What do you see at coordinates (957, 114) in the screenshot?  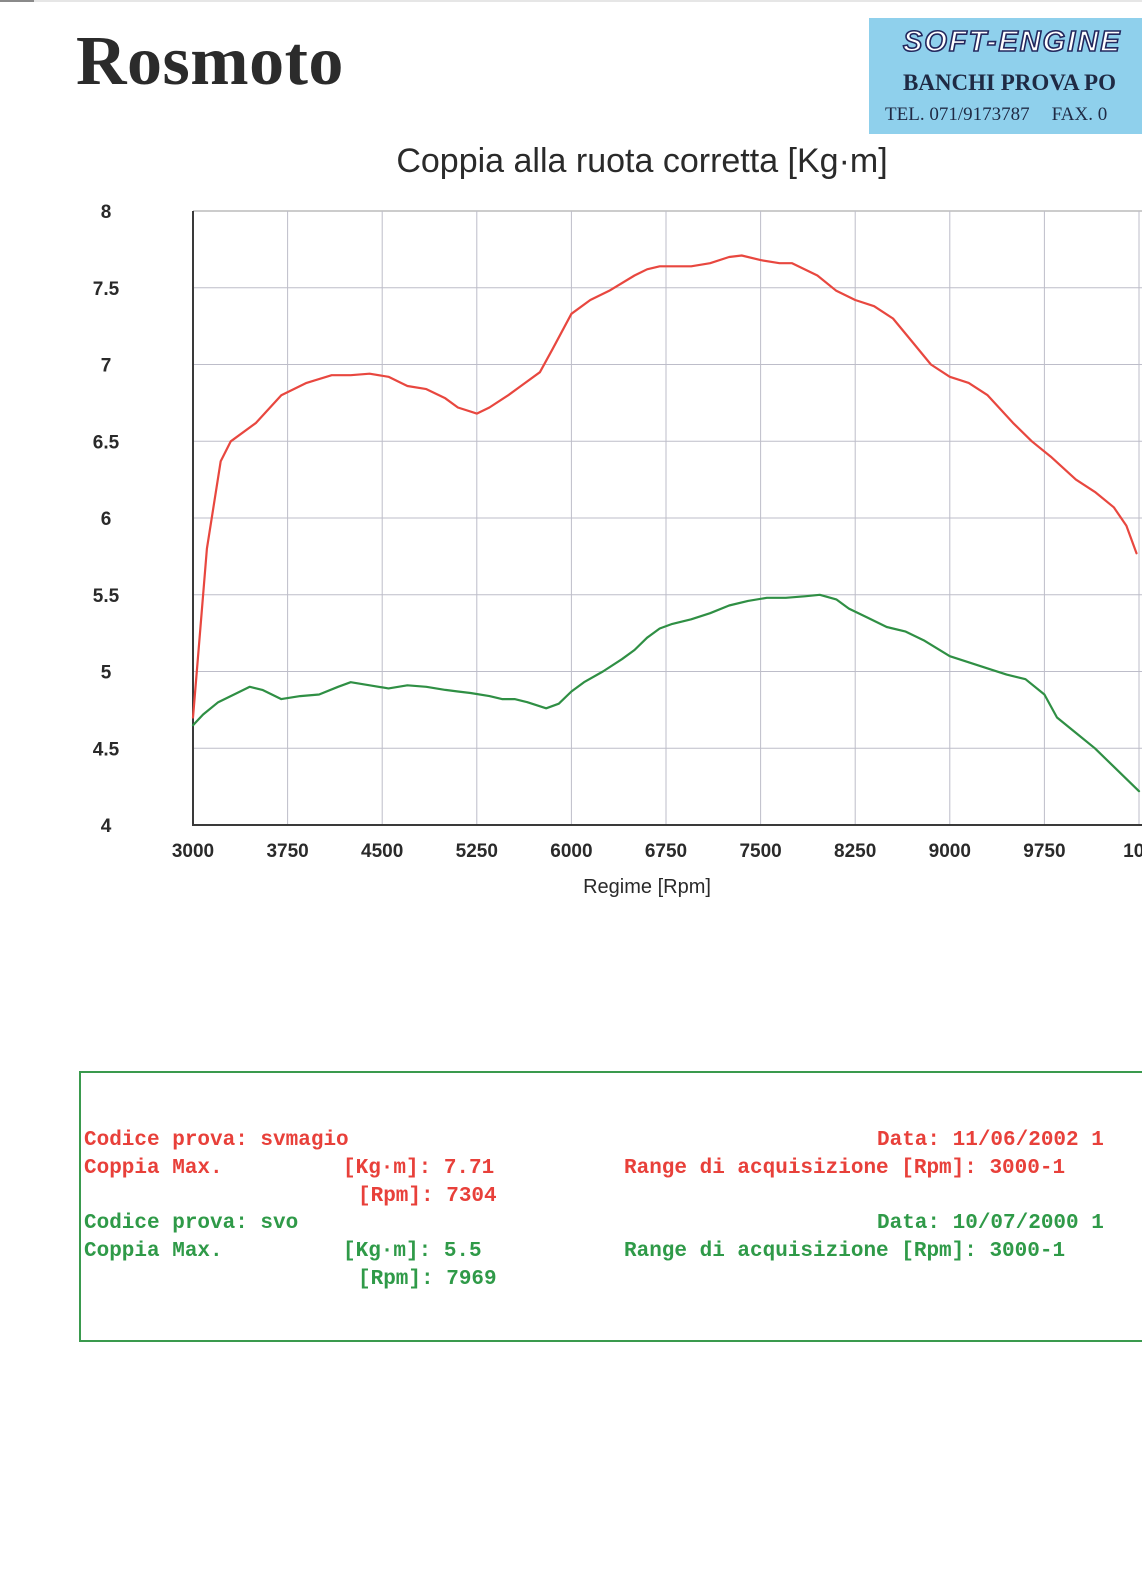 I see `stamp-tel: TEL. 071/9173787` at bounding box center [957, 114].